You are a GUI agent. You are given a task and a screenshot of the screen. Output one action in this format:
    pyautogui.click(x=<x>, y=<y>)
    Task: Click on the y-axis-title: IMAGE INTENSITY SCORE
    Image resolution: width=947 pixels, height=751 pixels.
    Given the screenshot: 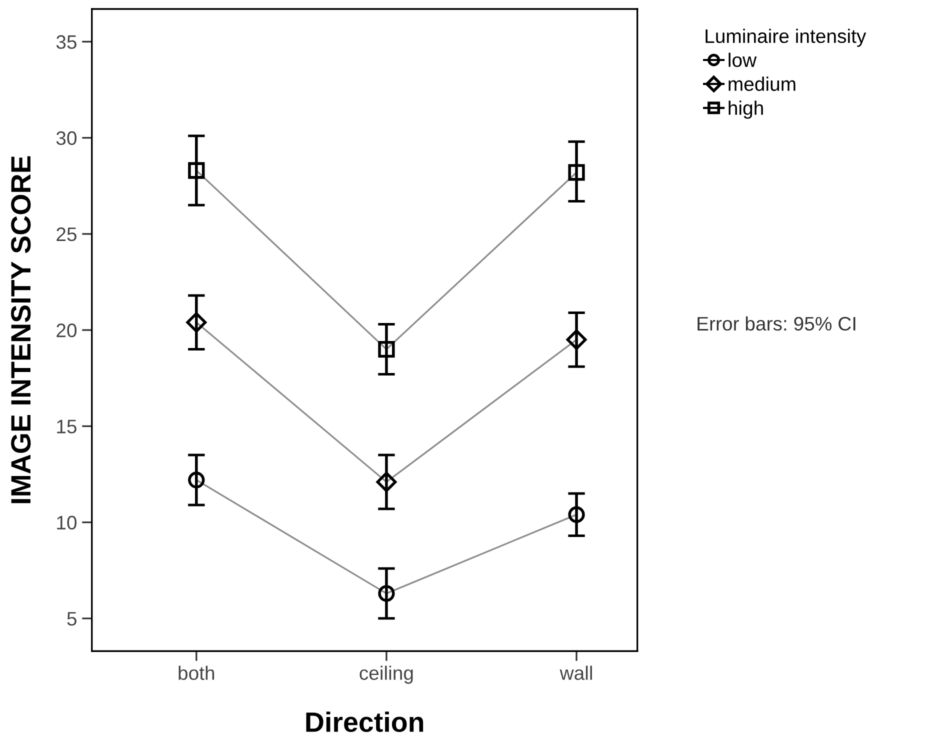 What is the action you would take?
    pyautogui.click(x=21, y=330)
    